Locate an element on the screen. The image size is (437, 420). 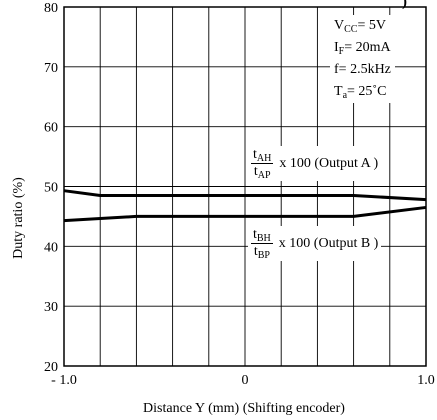
y-tick-label: 50 is located at coordinates (51, 188).